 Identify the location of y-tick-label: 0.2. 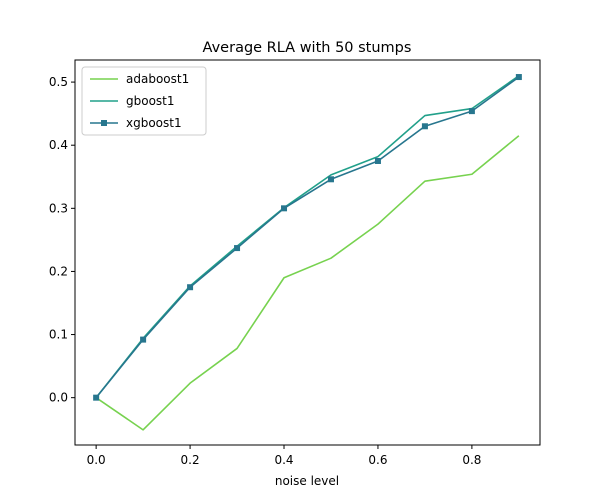
(58, 271).